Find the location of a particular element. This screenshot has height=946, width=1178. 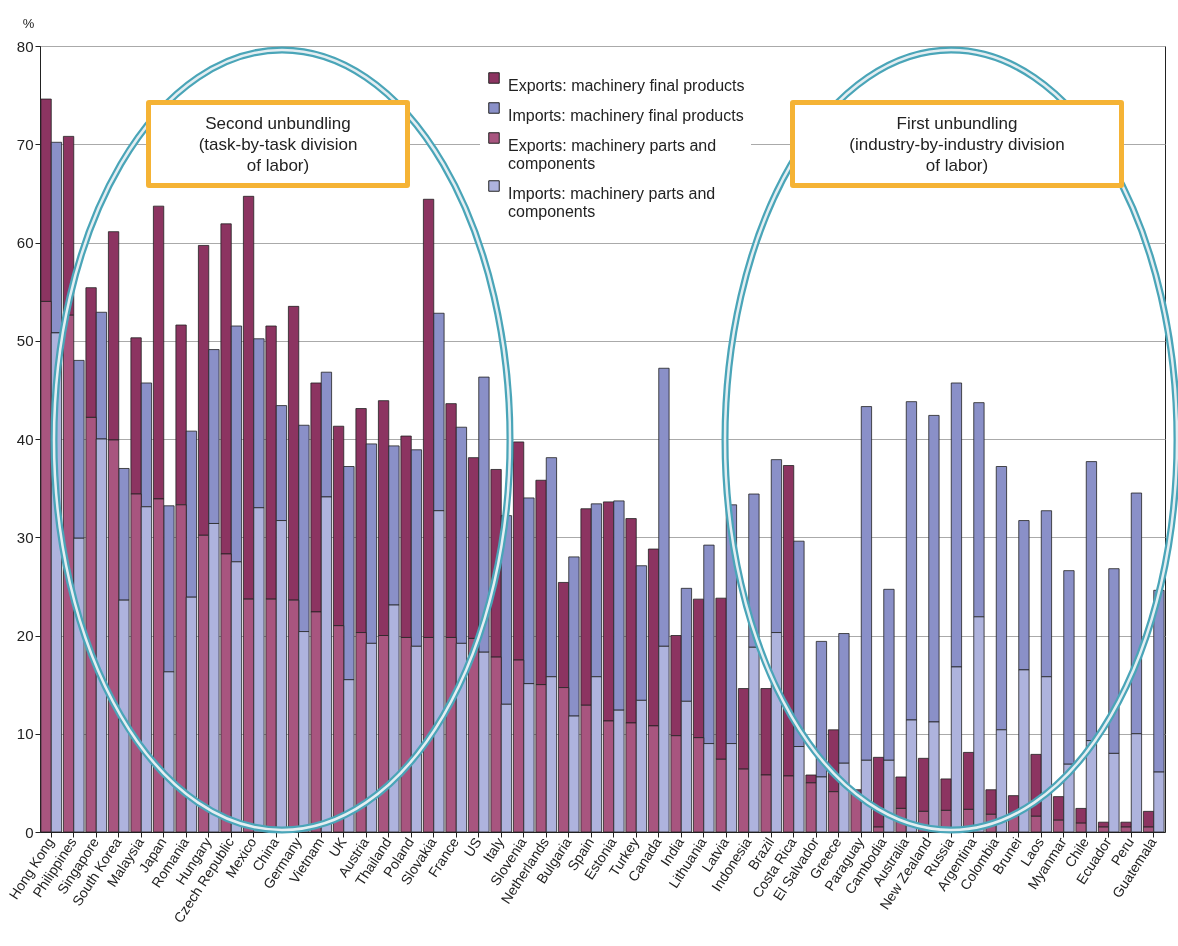

y-tick-label: 80 is located at coordinates (25, 46).